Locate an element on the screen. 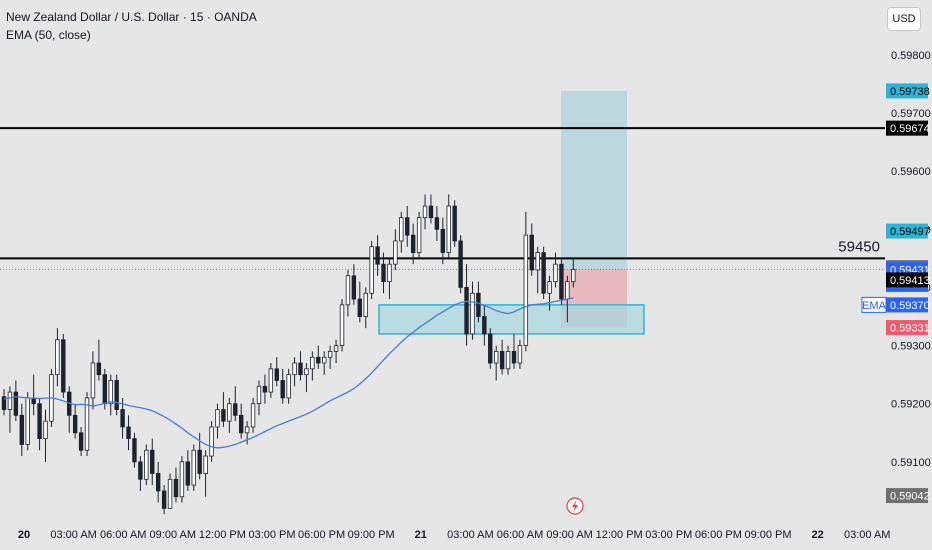  price-tag: 0.59042 is located at coordinates (908, 496).